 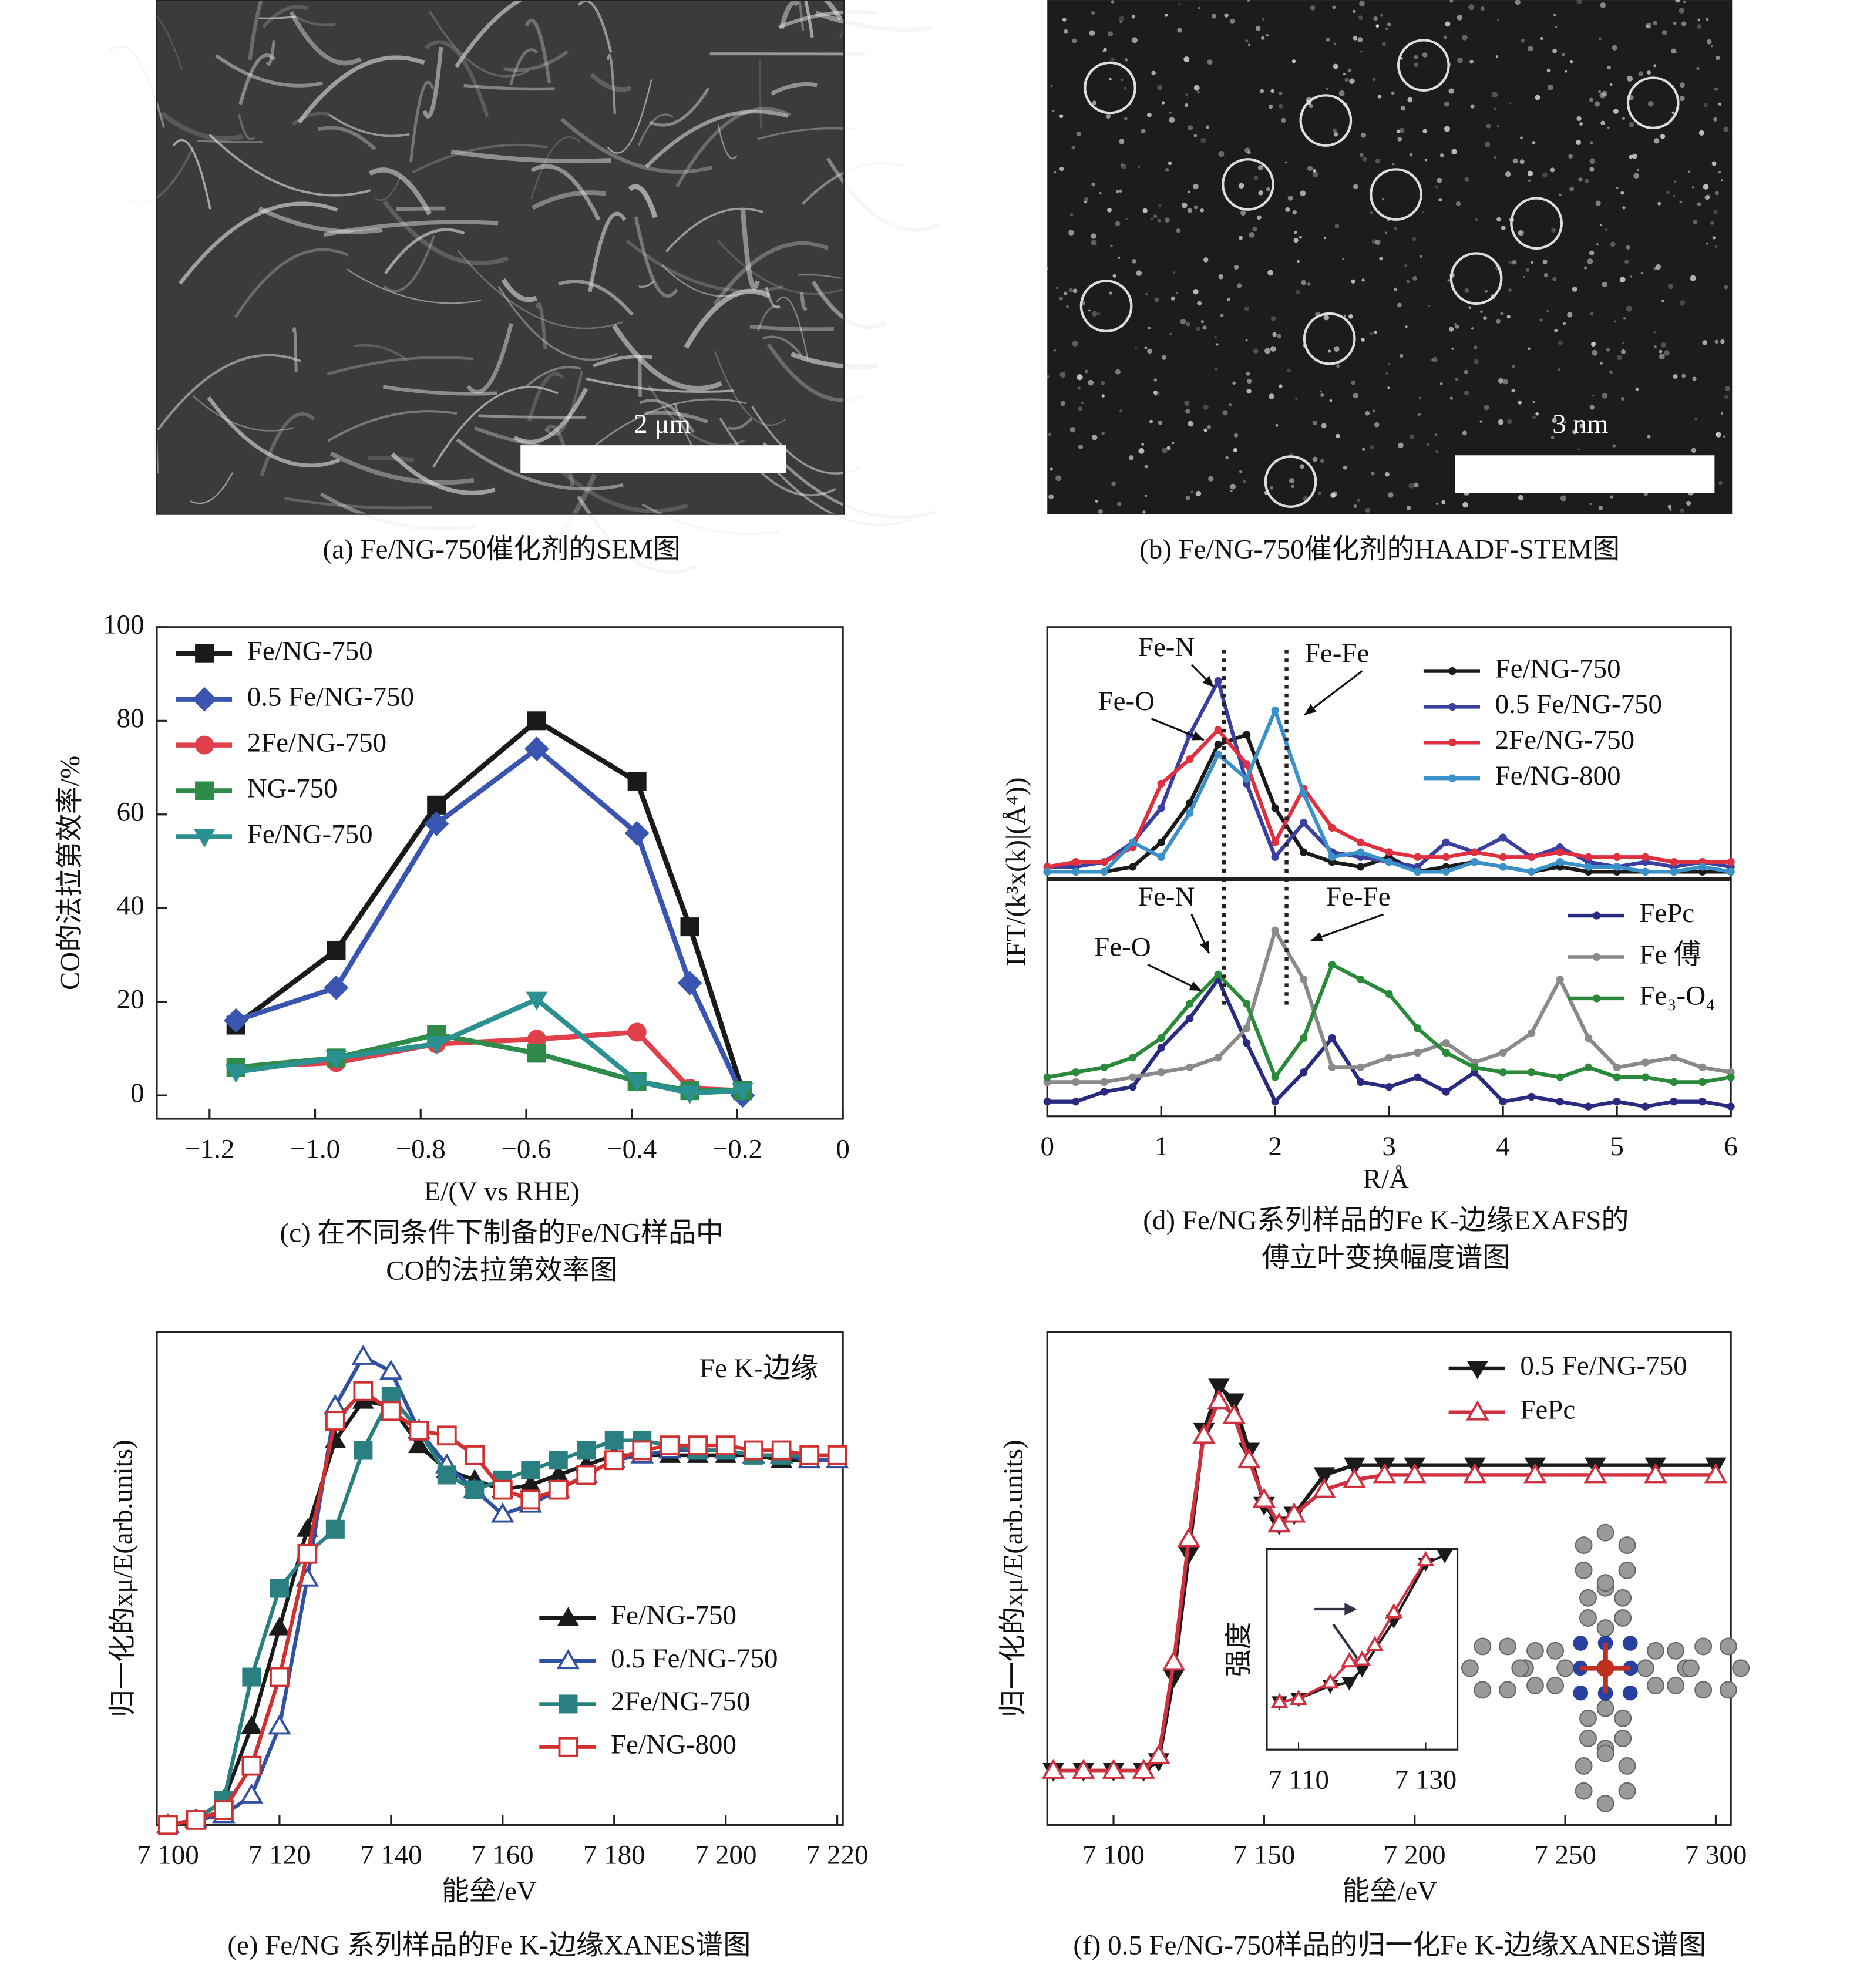 What do you see at coordinates (1329, 339) in the screenshot?
I see `atom-marker` at bounding box center [1329, 339].